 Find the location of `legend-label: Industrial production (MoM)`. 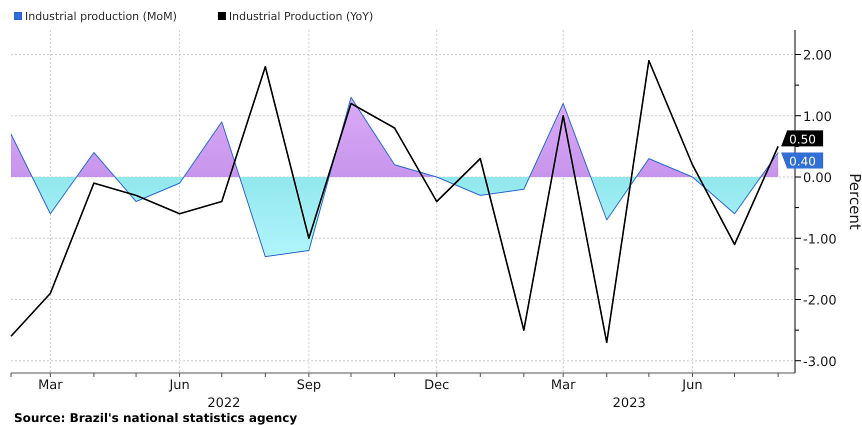

legend-label: Industrial production (MoM) is located at coordinates (101, 16).